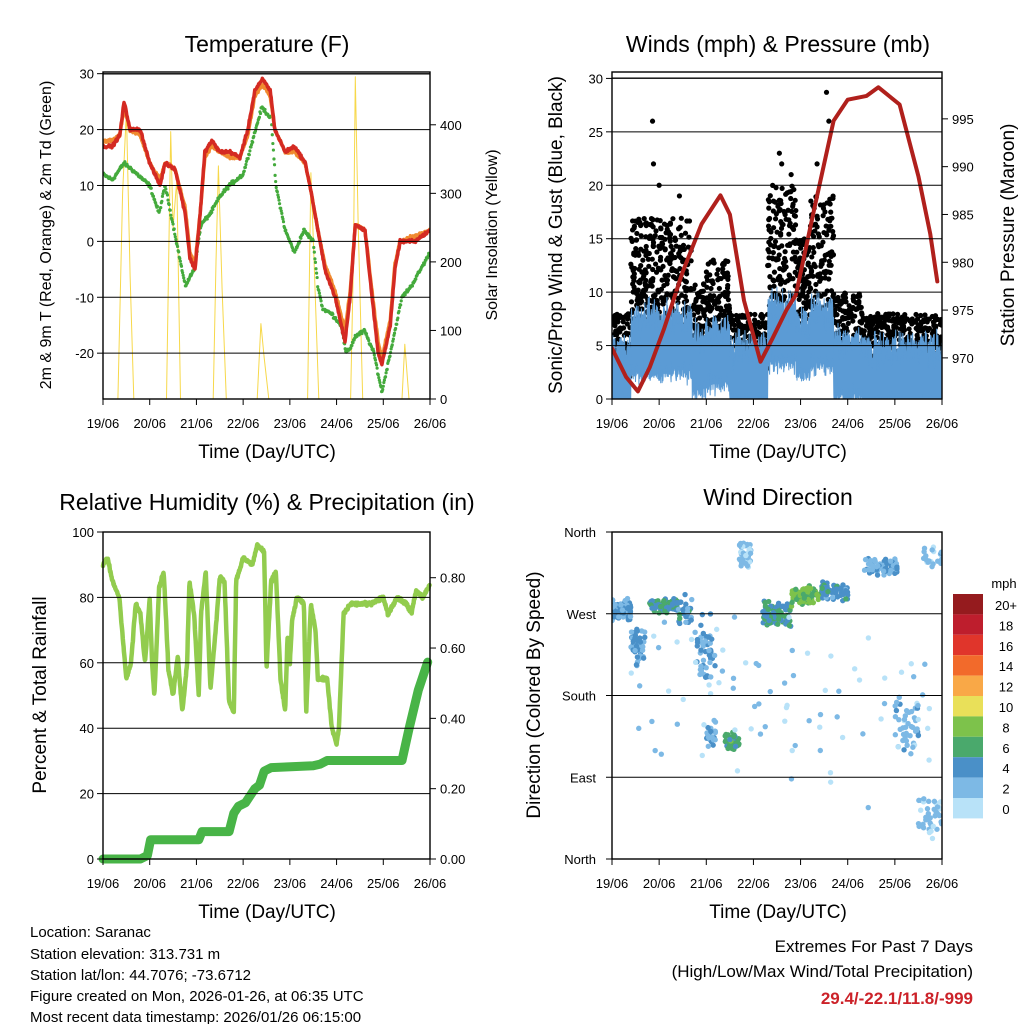 This screenshot has height=1024, width=1024. What do you see at coordinates (580, 859) in the screenshot?
I see `wind-direction-ytick-label: North` at bounding box center [580, 859].